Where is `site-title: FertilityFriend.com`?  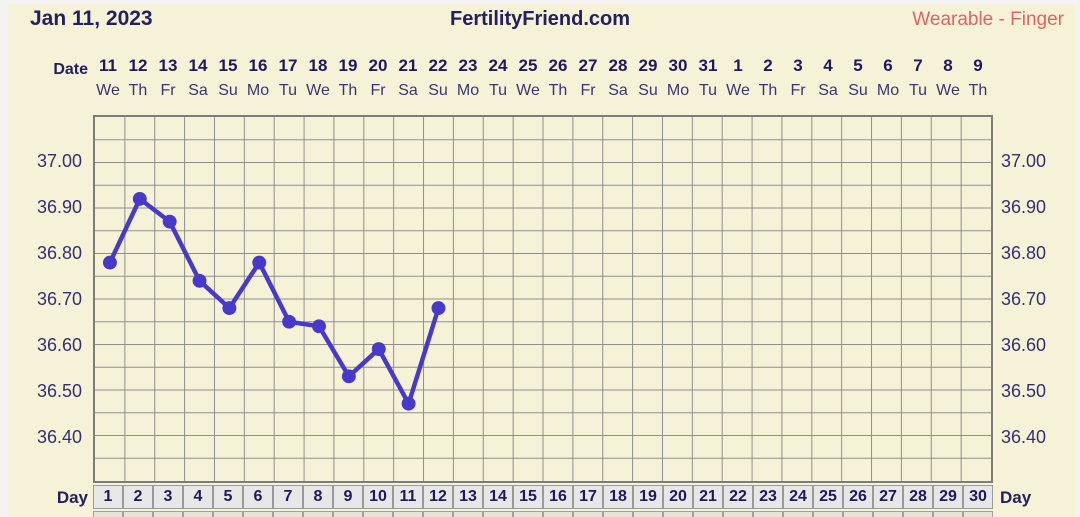 site-title: FertilityFriend.com is located at coordinates (540, 19).